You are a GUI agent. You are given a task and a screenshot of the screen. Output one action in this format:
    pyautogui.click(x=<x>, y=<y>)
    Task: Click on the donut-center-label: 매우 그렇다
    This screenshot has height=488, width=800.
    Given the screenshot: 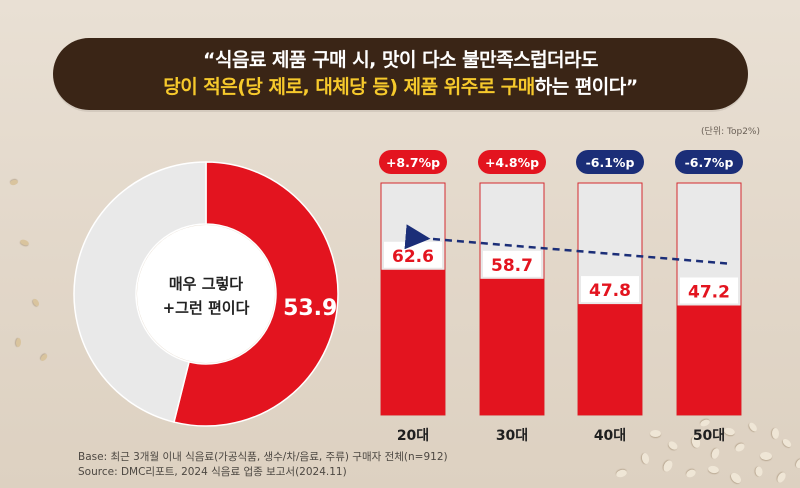 What is the action you would take?
    pyautogui.click(x=206, y=284)
    